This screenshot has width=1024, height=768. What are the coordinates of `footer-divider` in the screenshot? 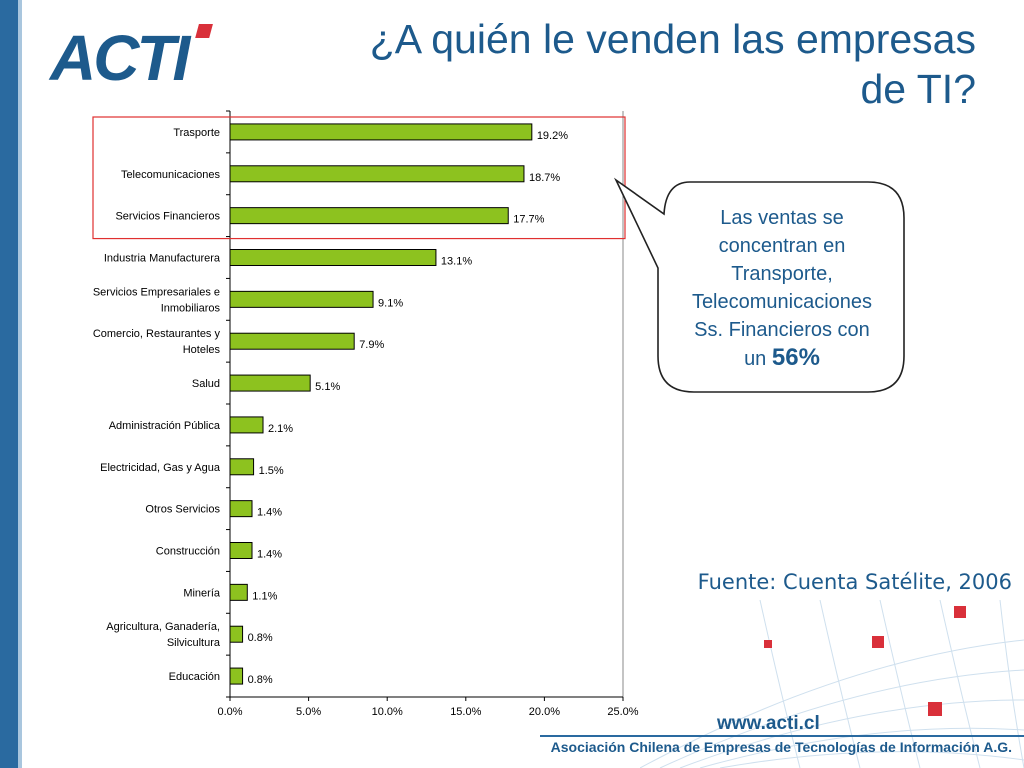 It's located at (782, 736).